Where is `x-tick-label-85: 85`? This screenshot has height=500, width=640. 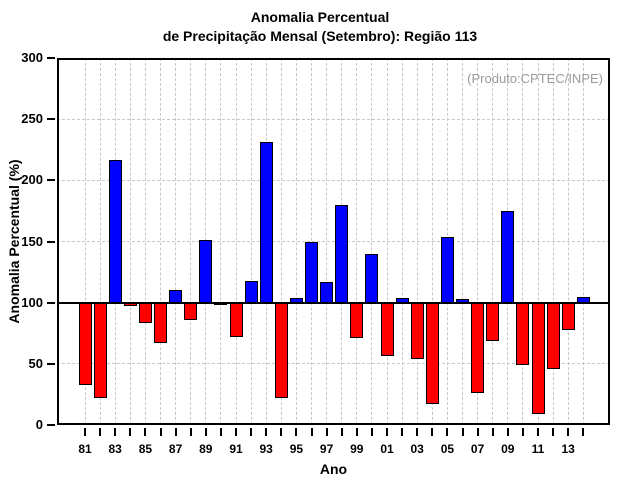
x-tick-label-85: 85 is located at coordinates (145, 449).